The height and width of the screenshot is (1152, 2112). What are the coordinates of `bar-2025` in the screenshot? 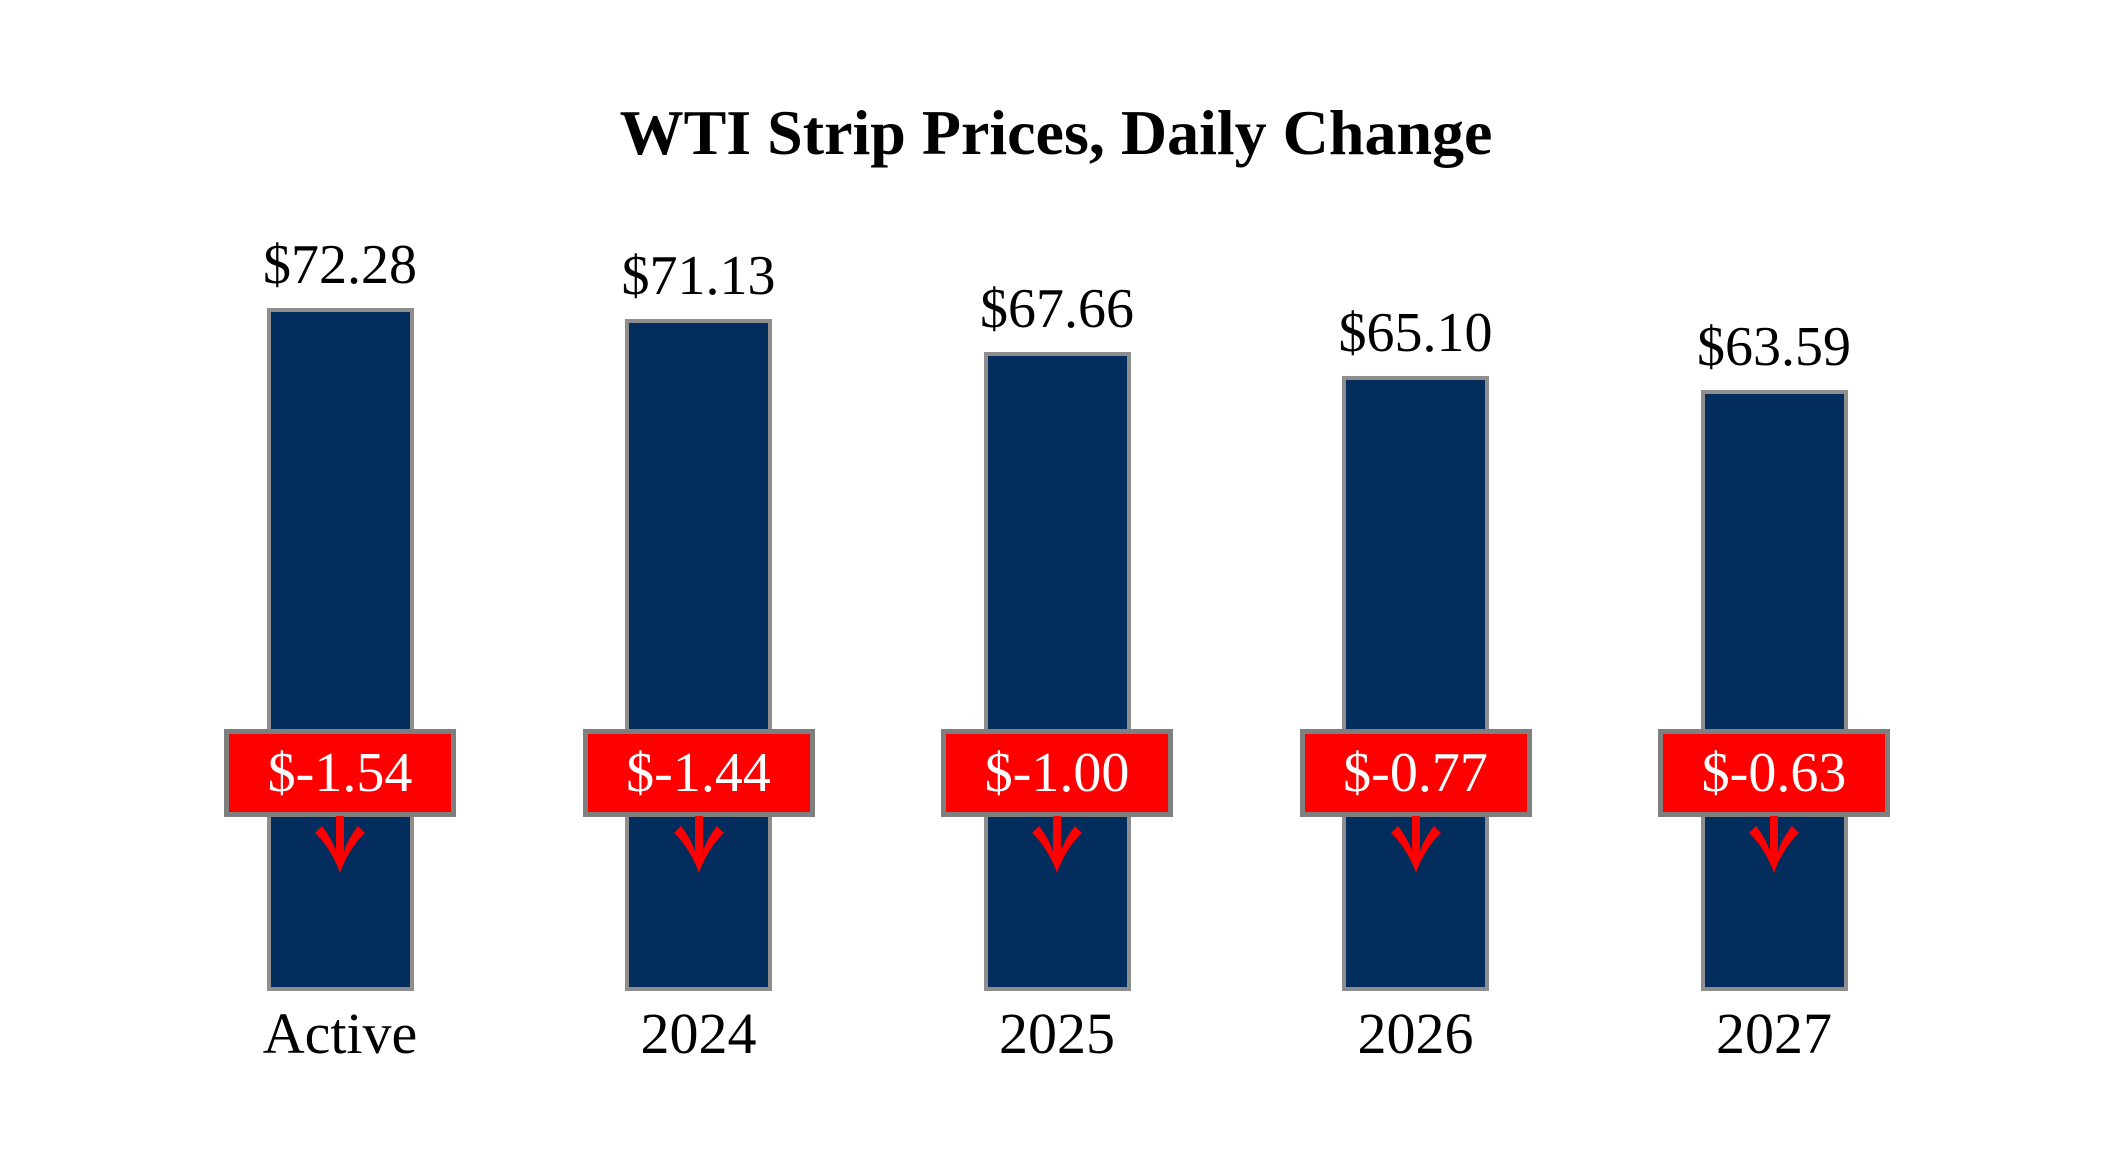 It's located at (1057, 671).